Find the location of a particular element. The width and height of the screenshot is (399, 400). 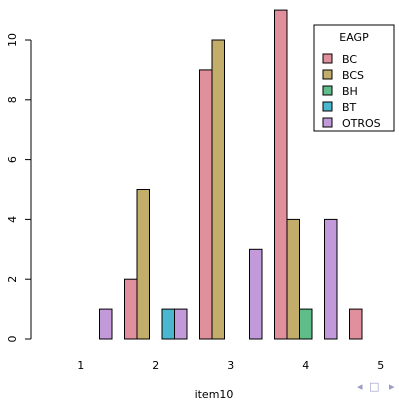

y-tick-label: 6 is located at coordinates (12, 159).